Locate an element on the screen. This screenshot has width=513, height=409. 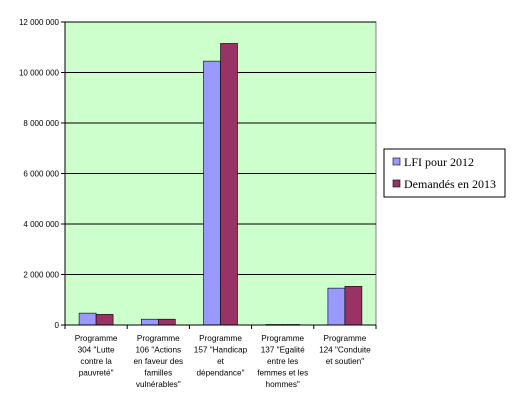
legend-swatch-demandes-2013 is located at coordinates (396, 183).